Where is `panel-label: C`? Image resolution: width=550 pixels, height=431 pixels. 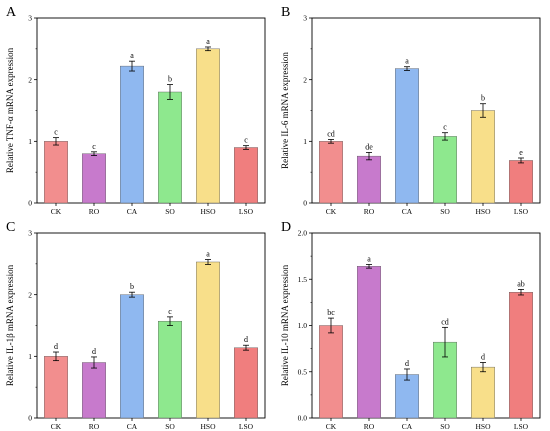 panel-label: C is located at coordinates (10, 227).